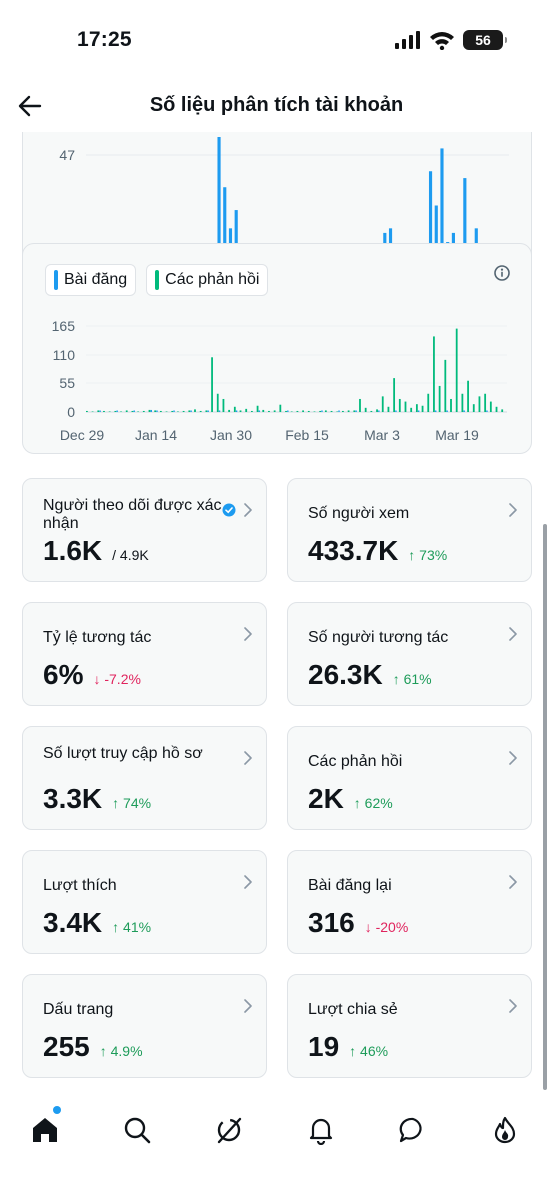 This screenshot has width=553, height=1200. What do you see at coordinates (64, 326) in the screenshot?
I see `y-tick-label: 165` at bounding box center [64, 326].